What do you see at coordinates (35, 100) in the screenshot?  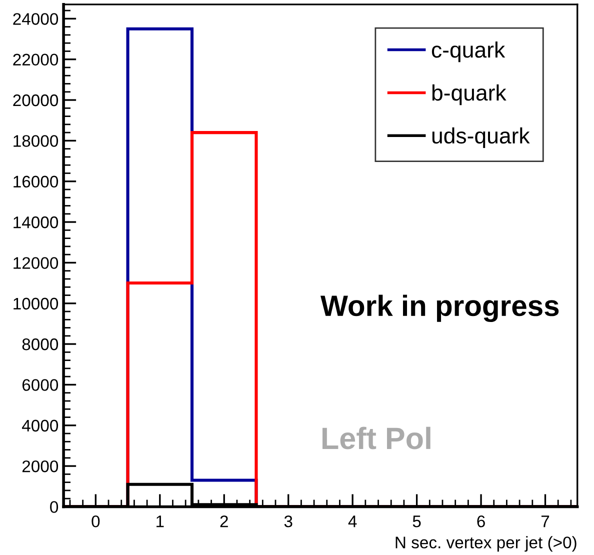 I see `y-tick-label: 20000` at bounding box center [35, 100].